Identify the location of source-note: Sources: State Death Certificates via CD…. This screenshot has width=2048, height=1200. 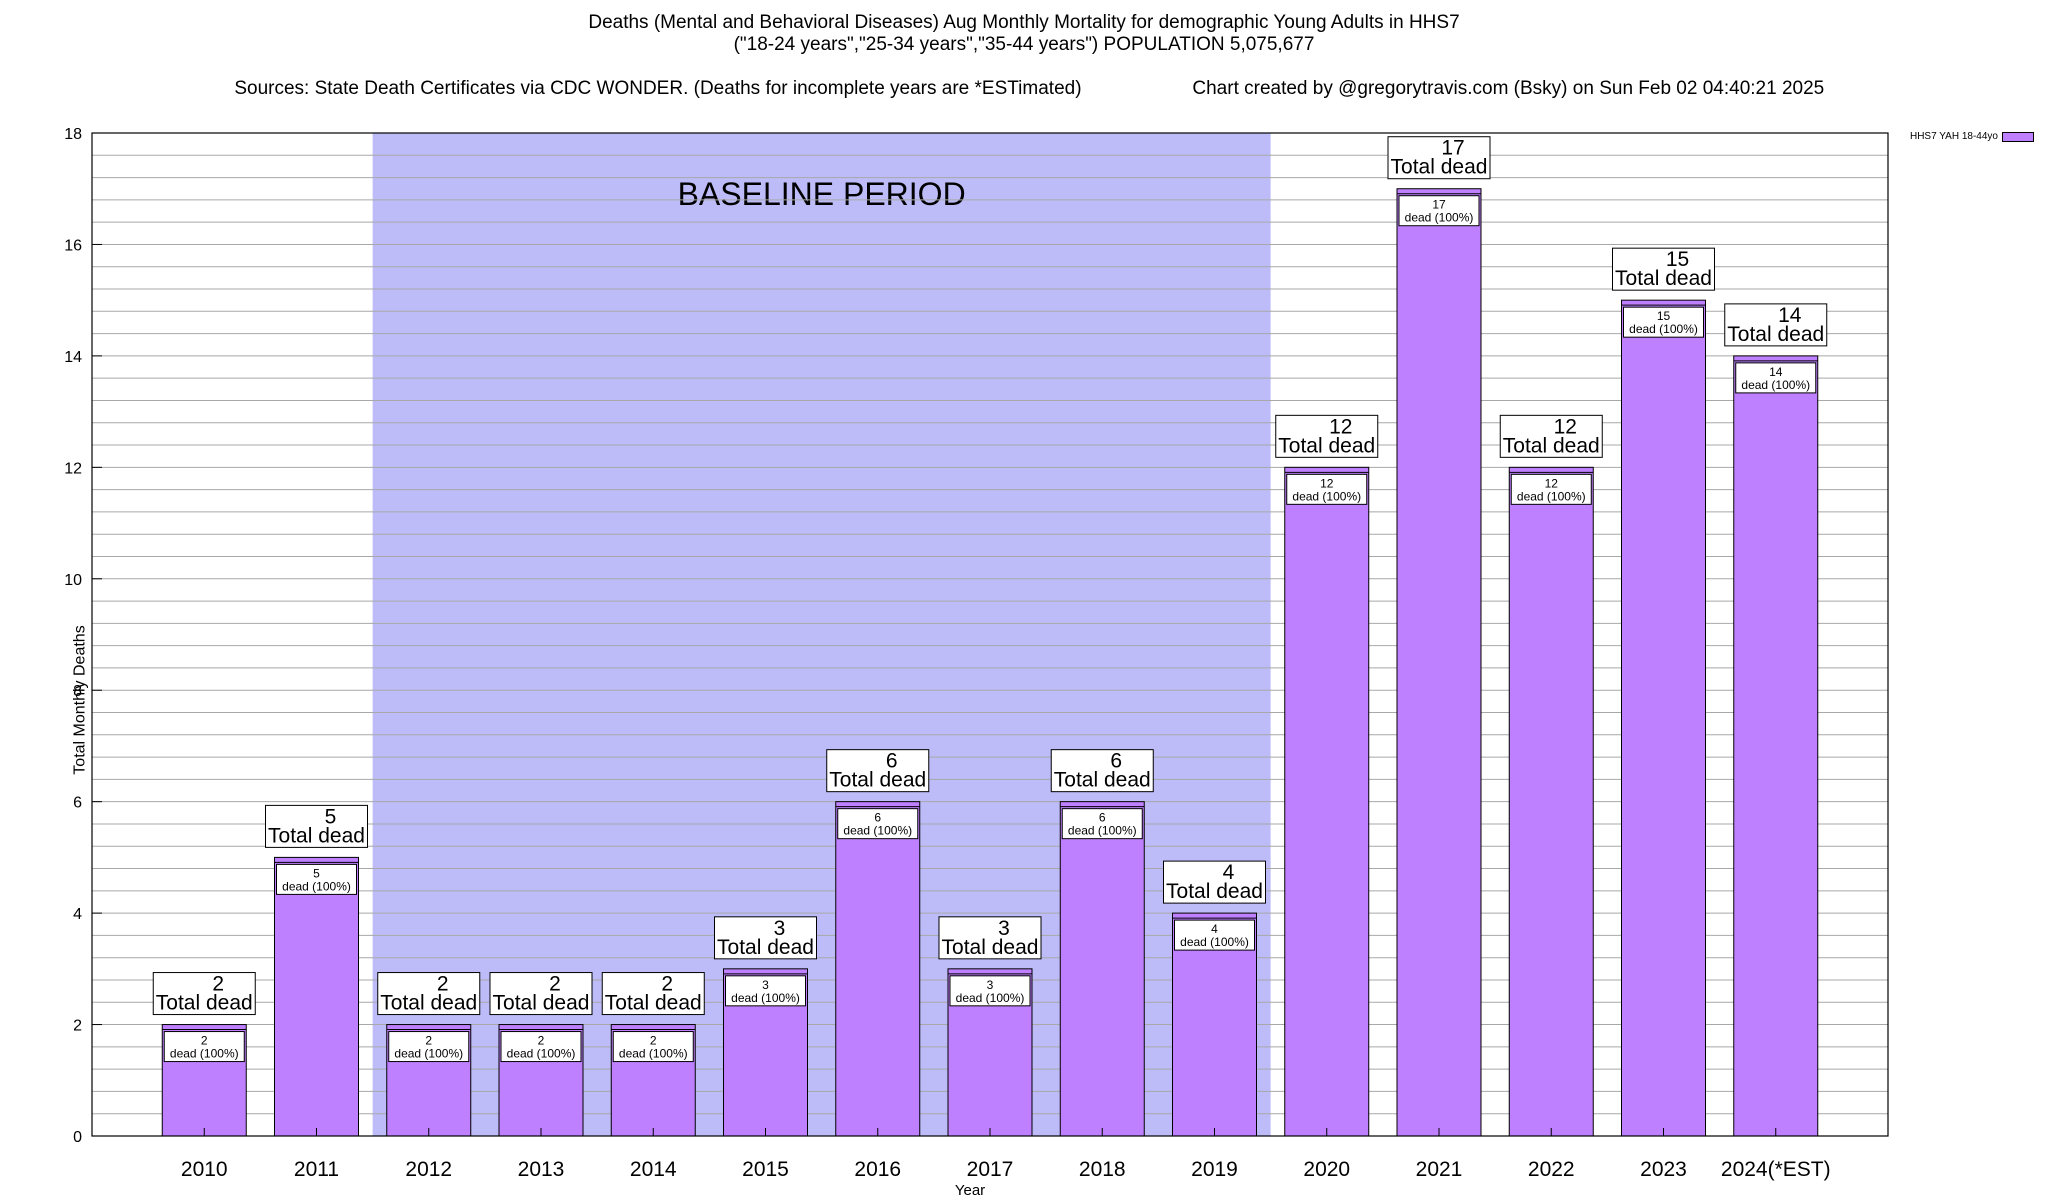
(658, 88).